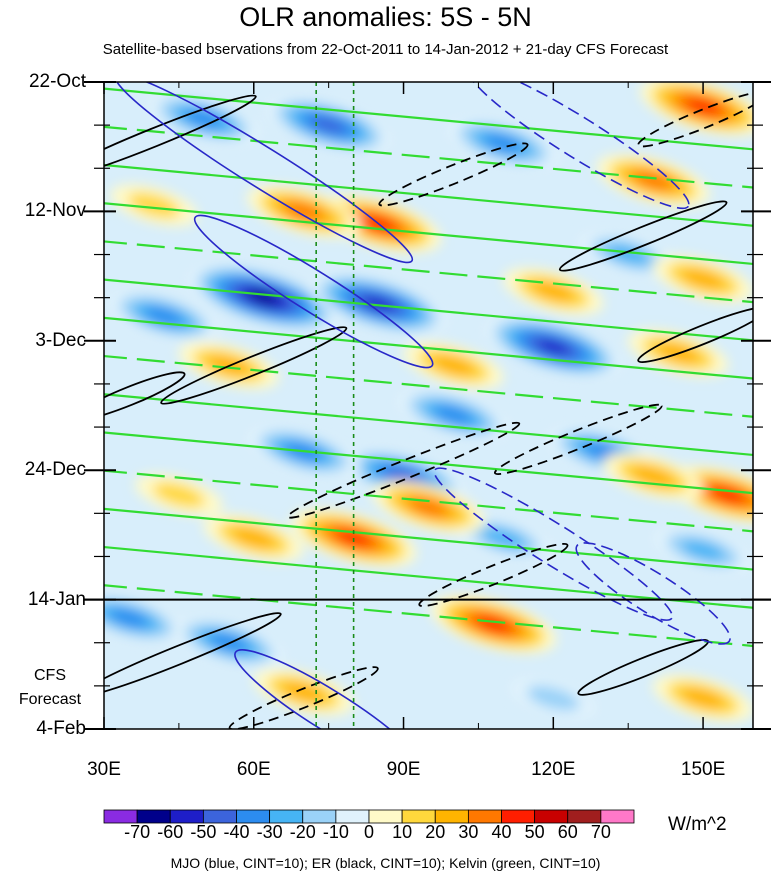  I want to click on colorbar-label: -10, so click(335, 832).